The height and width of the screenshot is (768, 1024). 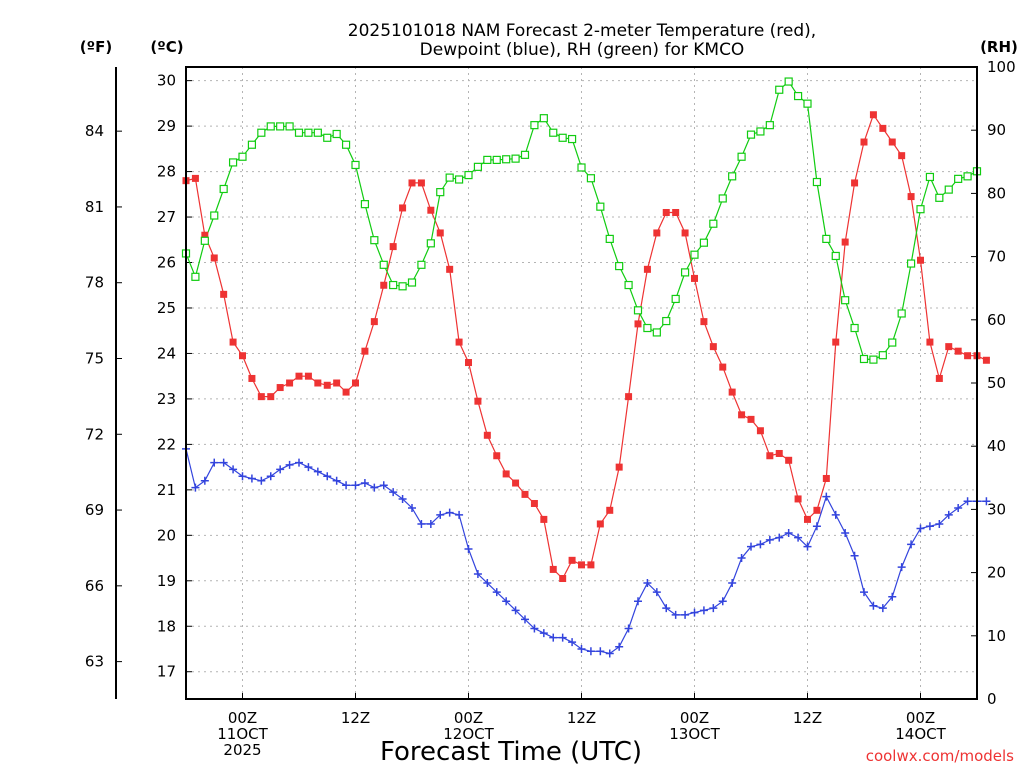 What do you see at coordinates (166, 81) in the screenshot?
I see `celsius-tick-label-30: 30` at bounding box center [166, 81].